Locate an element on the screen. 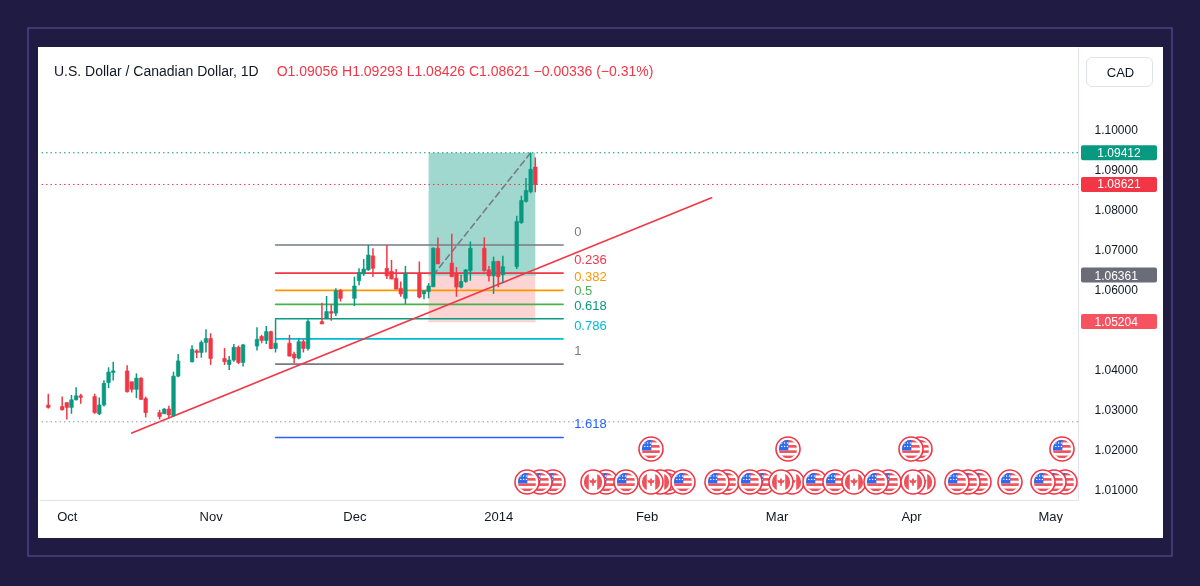  ref-line-label: 1.09412 is located at coordinates (1119, 152).